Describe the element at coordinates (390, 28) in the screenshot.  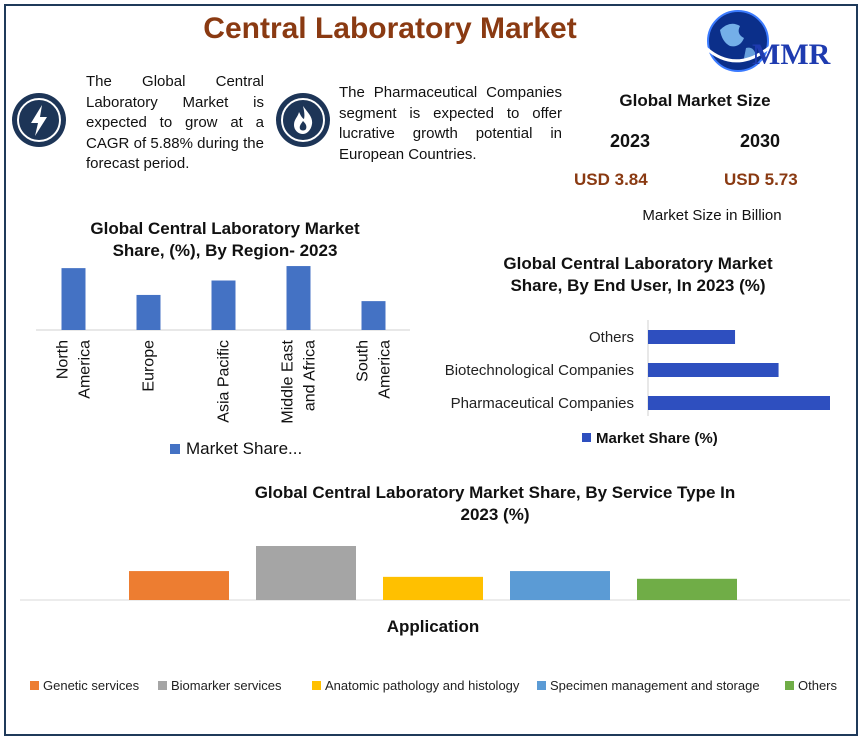
I see `page-title: Central Laboratory Market` at that location.